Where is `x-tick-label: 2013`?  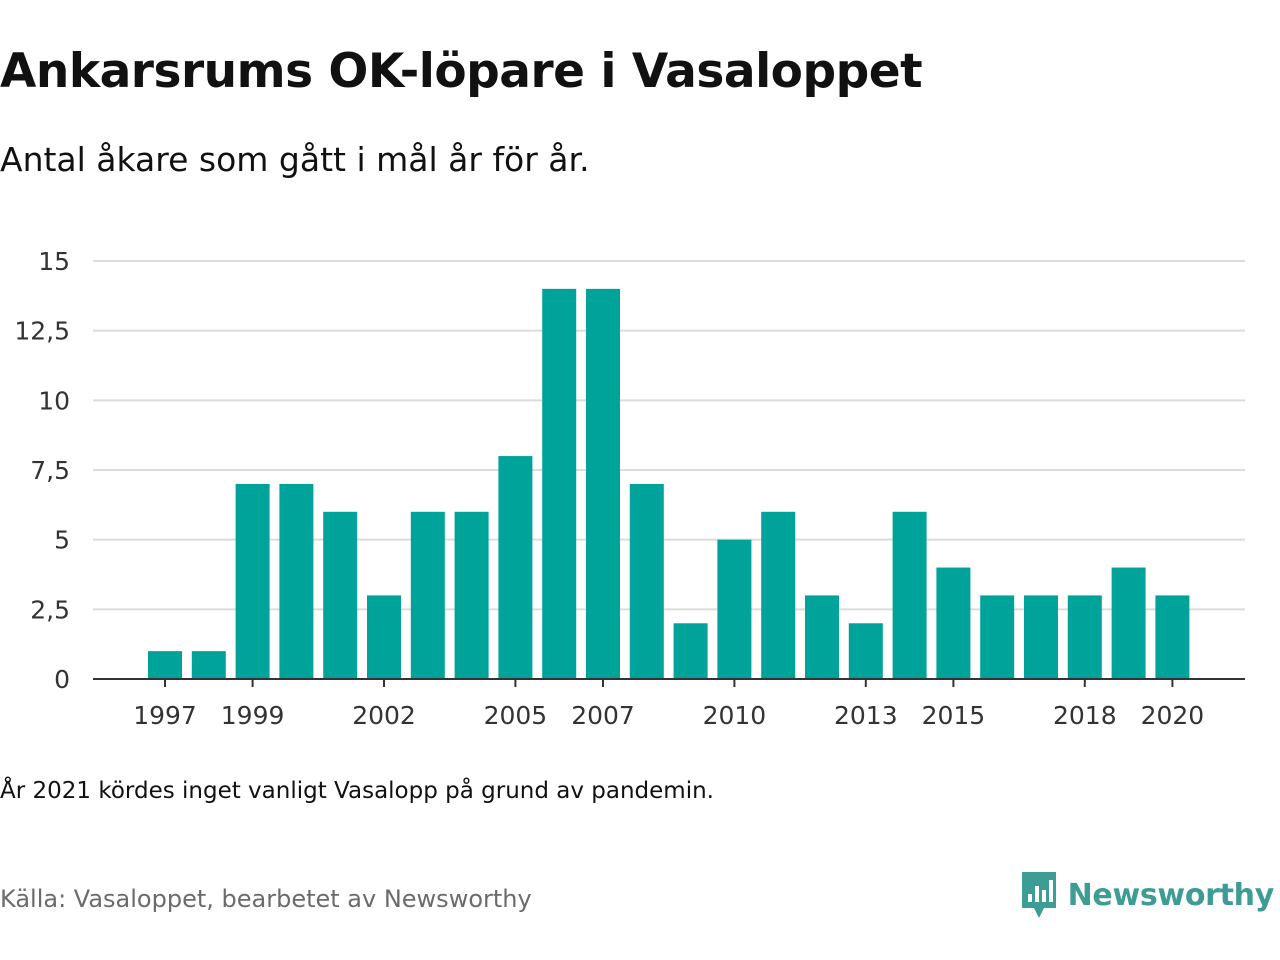
x-tick-label: 2013 is located at coordinates (866, 715).